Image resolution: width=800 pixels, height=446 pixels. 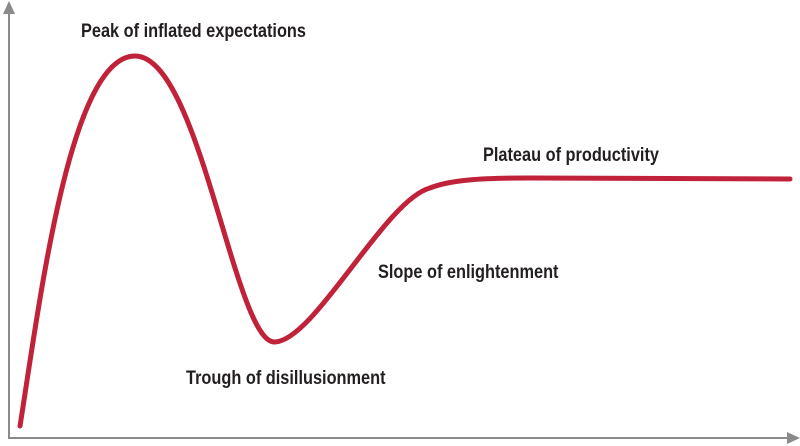 What do you see at coordinates (9, 7) in the screenshot?
I see `y-axis-arrow-icon` at bounding box center [9, 7].